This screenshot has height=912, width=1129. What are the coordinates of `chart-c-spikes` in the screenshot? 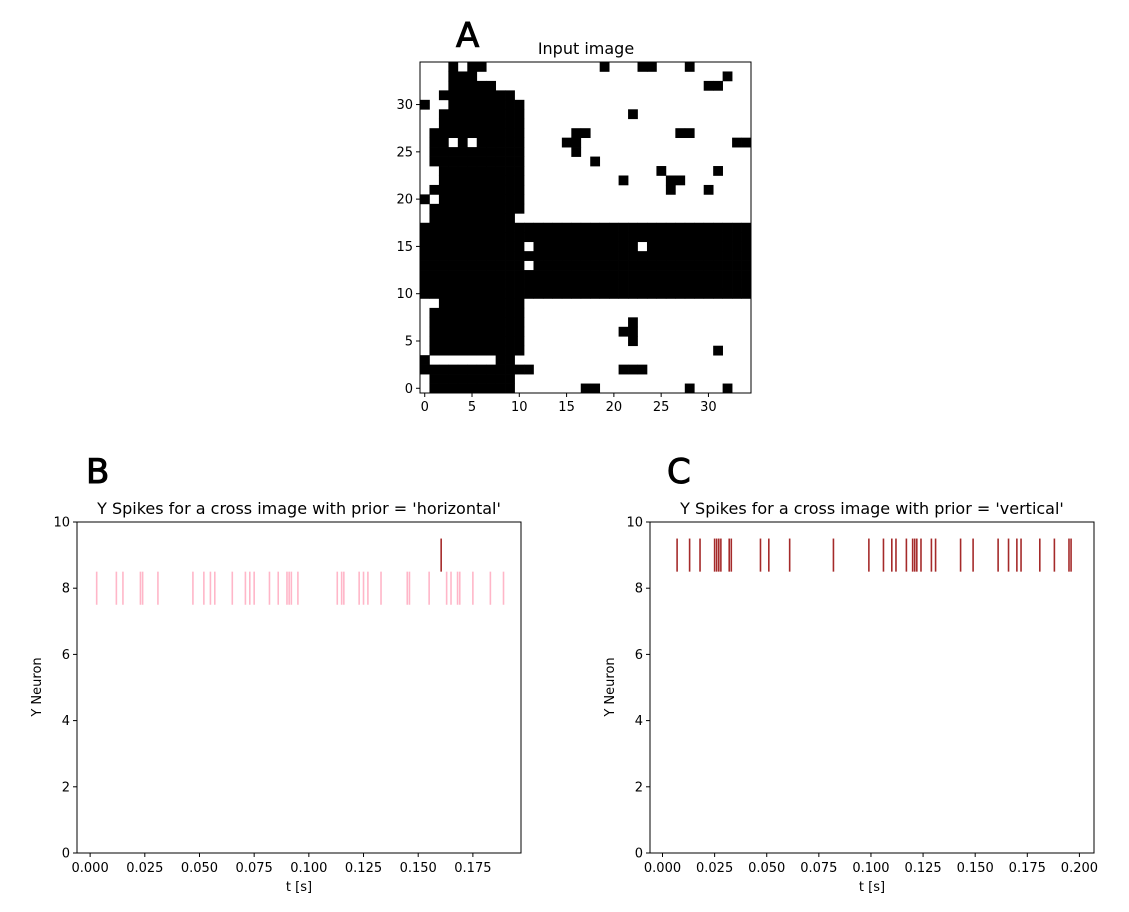 It's located at (874, 555).